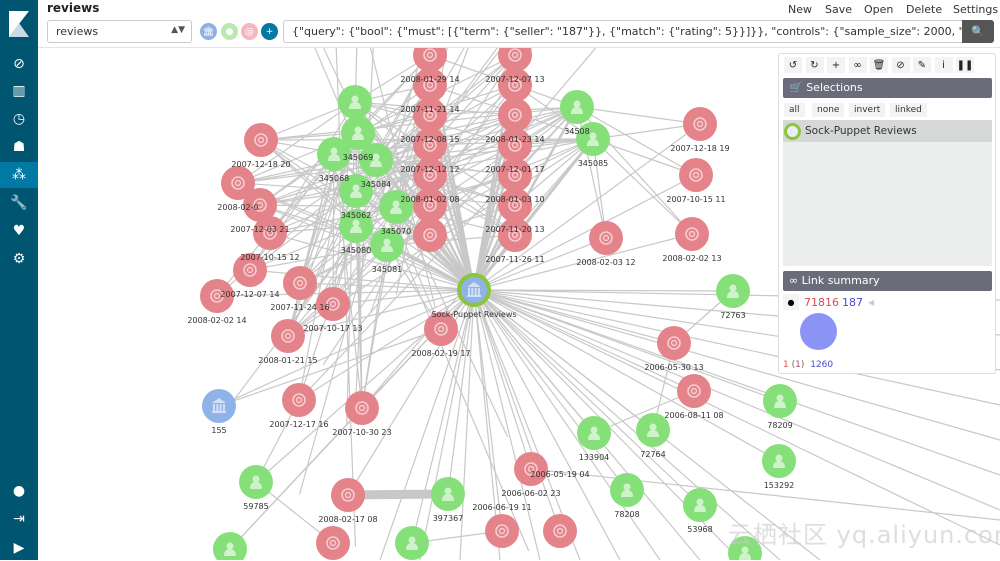  What do you see at coordinates (19, 175) in the screenshot?
I see `sidebar-item-graph: ⁂` at bounding box center [19, 175].